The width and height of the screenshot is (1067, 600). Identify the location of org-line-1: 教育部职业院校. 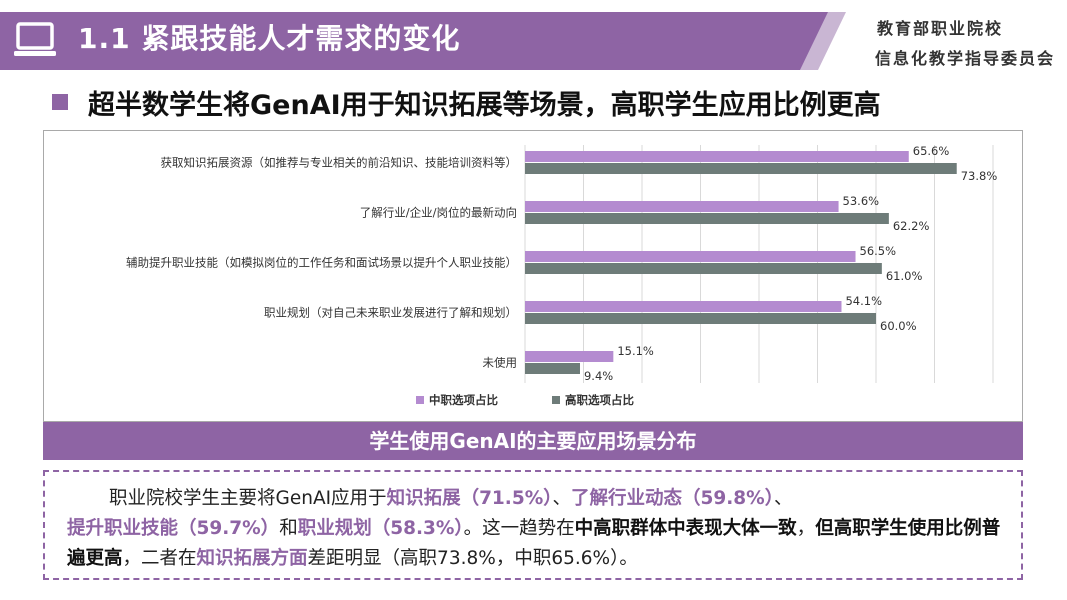
(939, 28).